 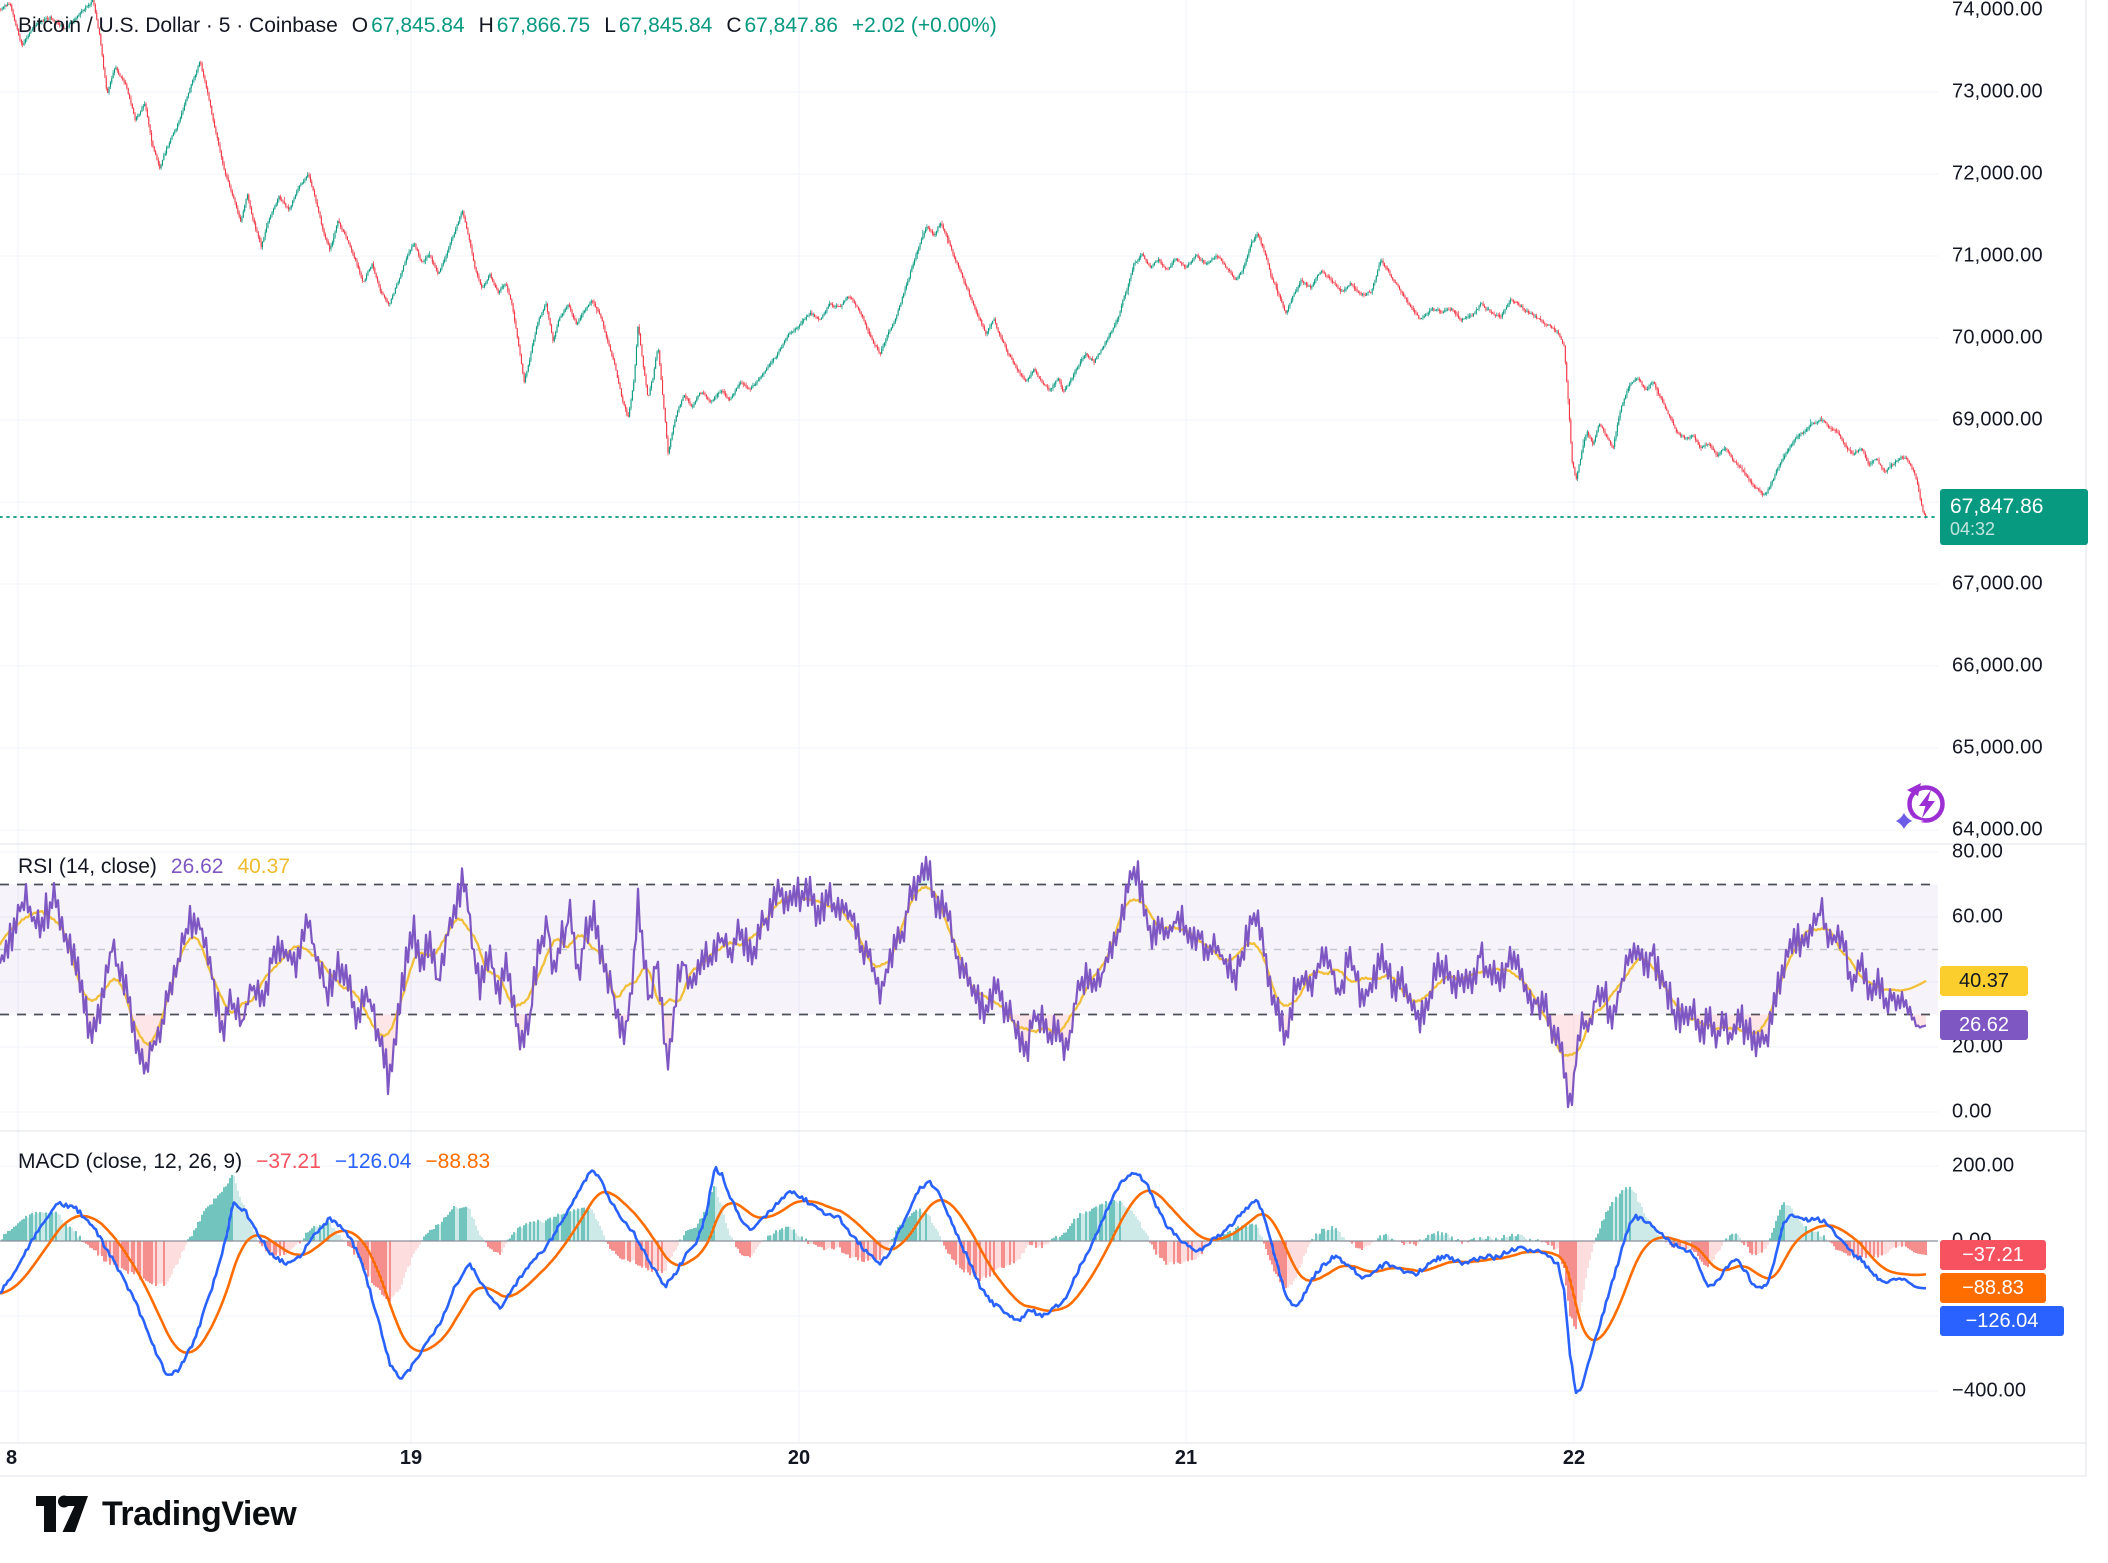 What do you see at coordinates (924, 25) in the screenshot?
I see `change-value: +2.02 (+0.00%)` at bounding box center [924, 25].